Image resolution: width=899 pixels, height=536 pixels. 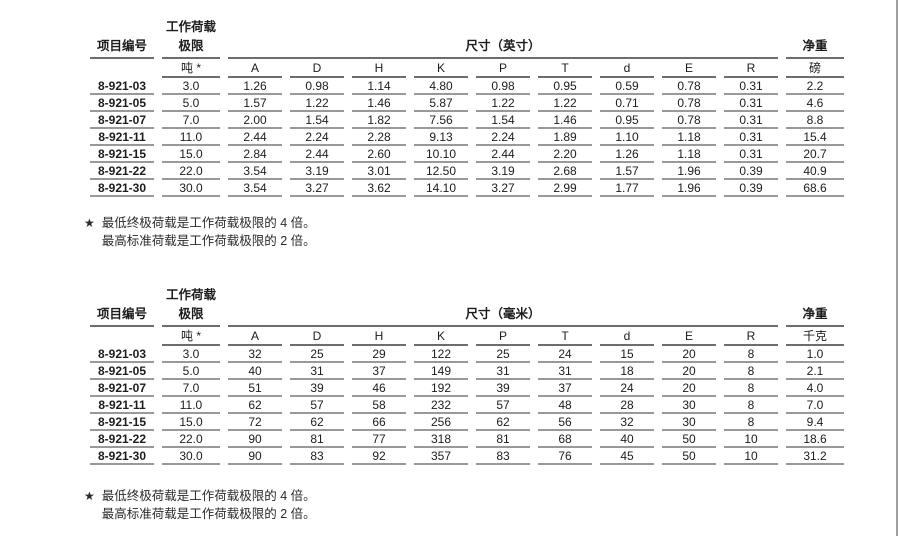 I want to click on dimension-value-cell: 3.54, so click(x=255, y=171).